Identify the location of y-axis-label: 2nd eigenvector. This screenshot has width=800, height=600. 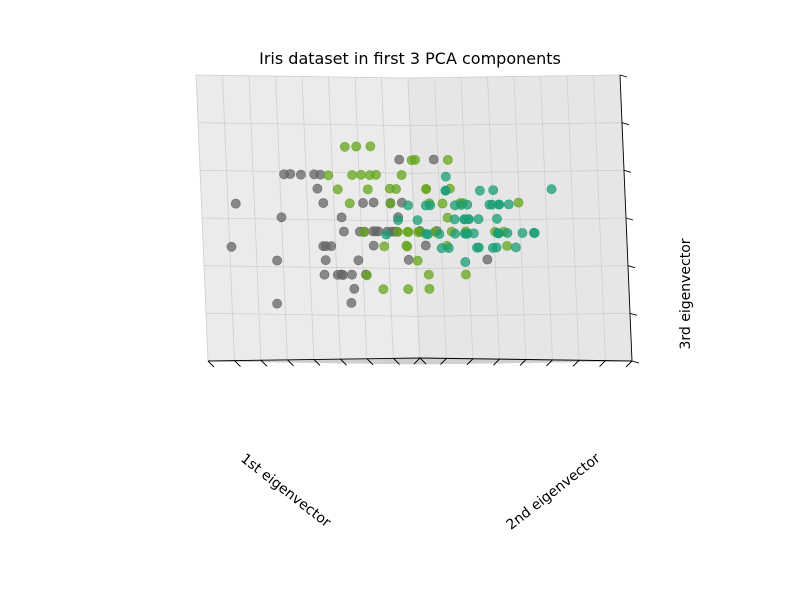
(554, 491).